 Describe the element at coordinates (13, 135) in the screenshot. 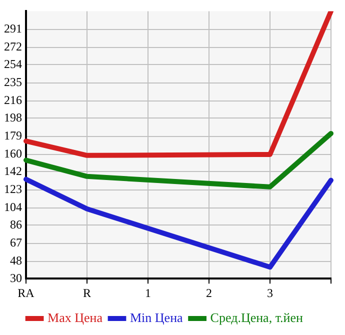

I see `y-tick-label: 179` at that location.